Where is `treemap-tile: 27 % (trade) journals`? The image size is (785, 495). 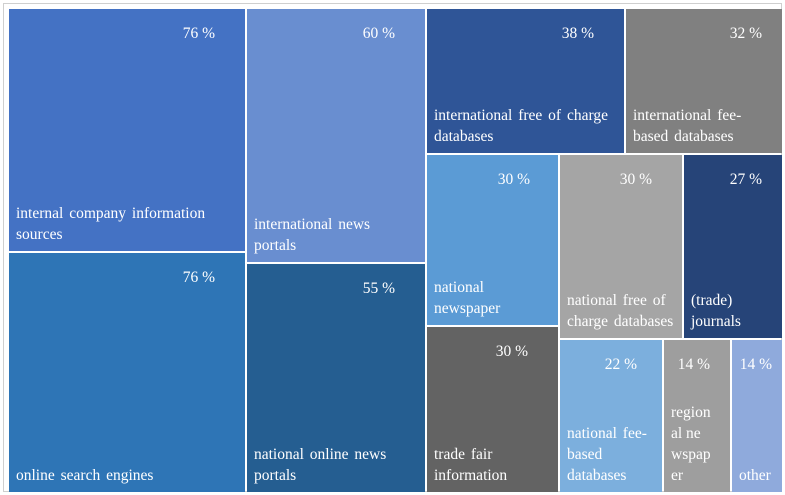 treemap-tile: 27 % (trade) journals is located at coordinates (733, 246).